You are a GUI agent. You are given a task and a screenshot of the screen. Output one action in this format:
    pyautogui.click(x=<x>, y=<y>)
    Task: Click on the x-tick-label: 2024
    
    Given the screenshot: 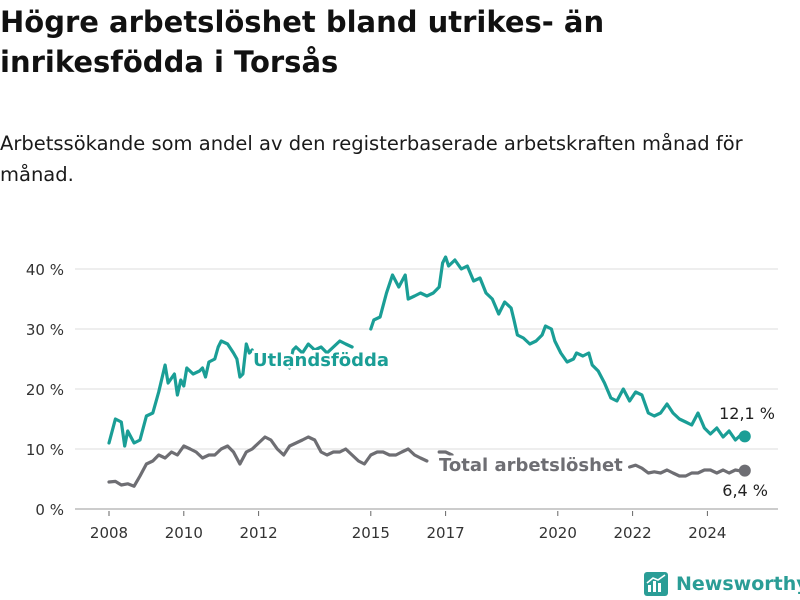 What is the action you would take?
    pyautogui.click(x=707, y=533)
    